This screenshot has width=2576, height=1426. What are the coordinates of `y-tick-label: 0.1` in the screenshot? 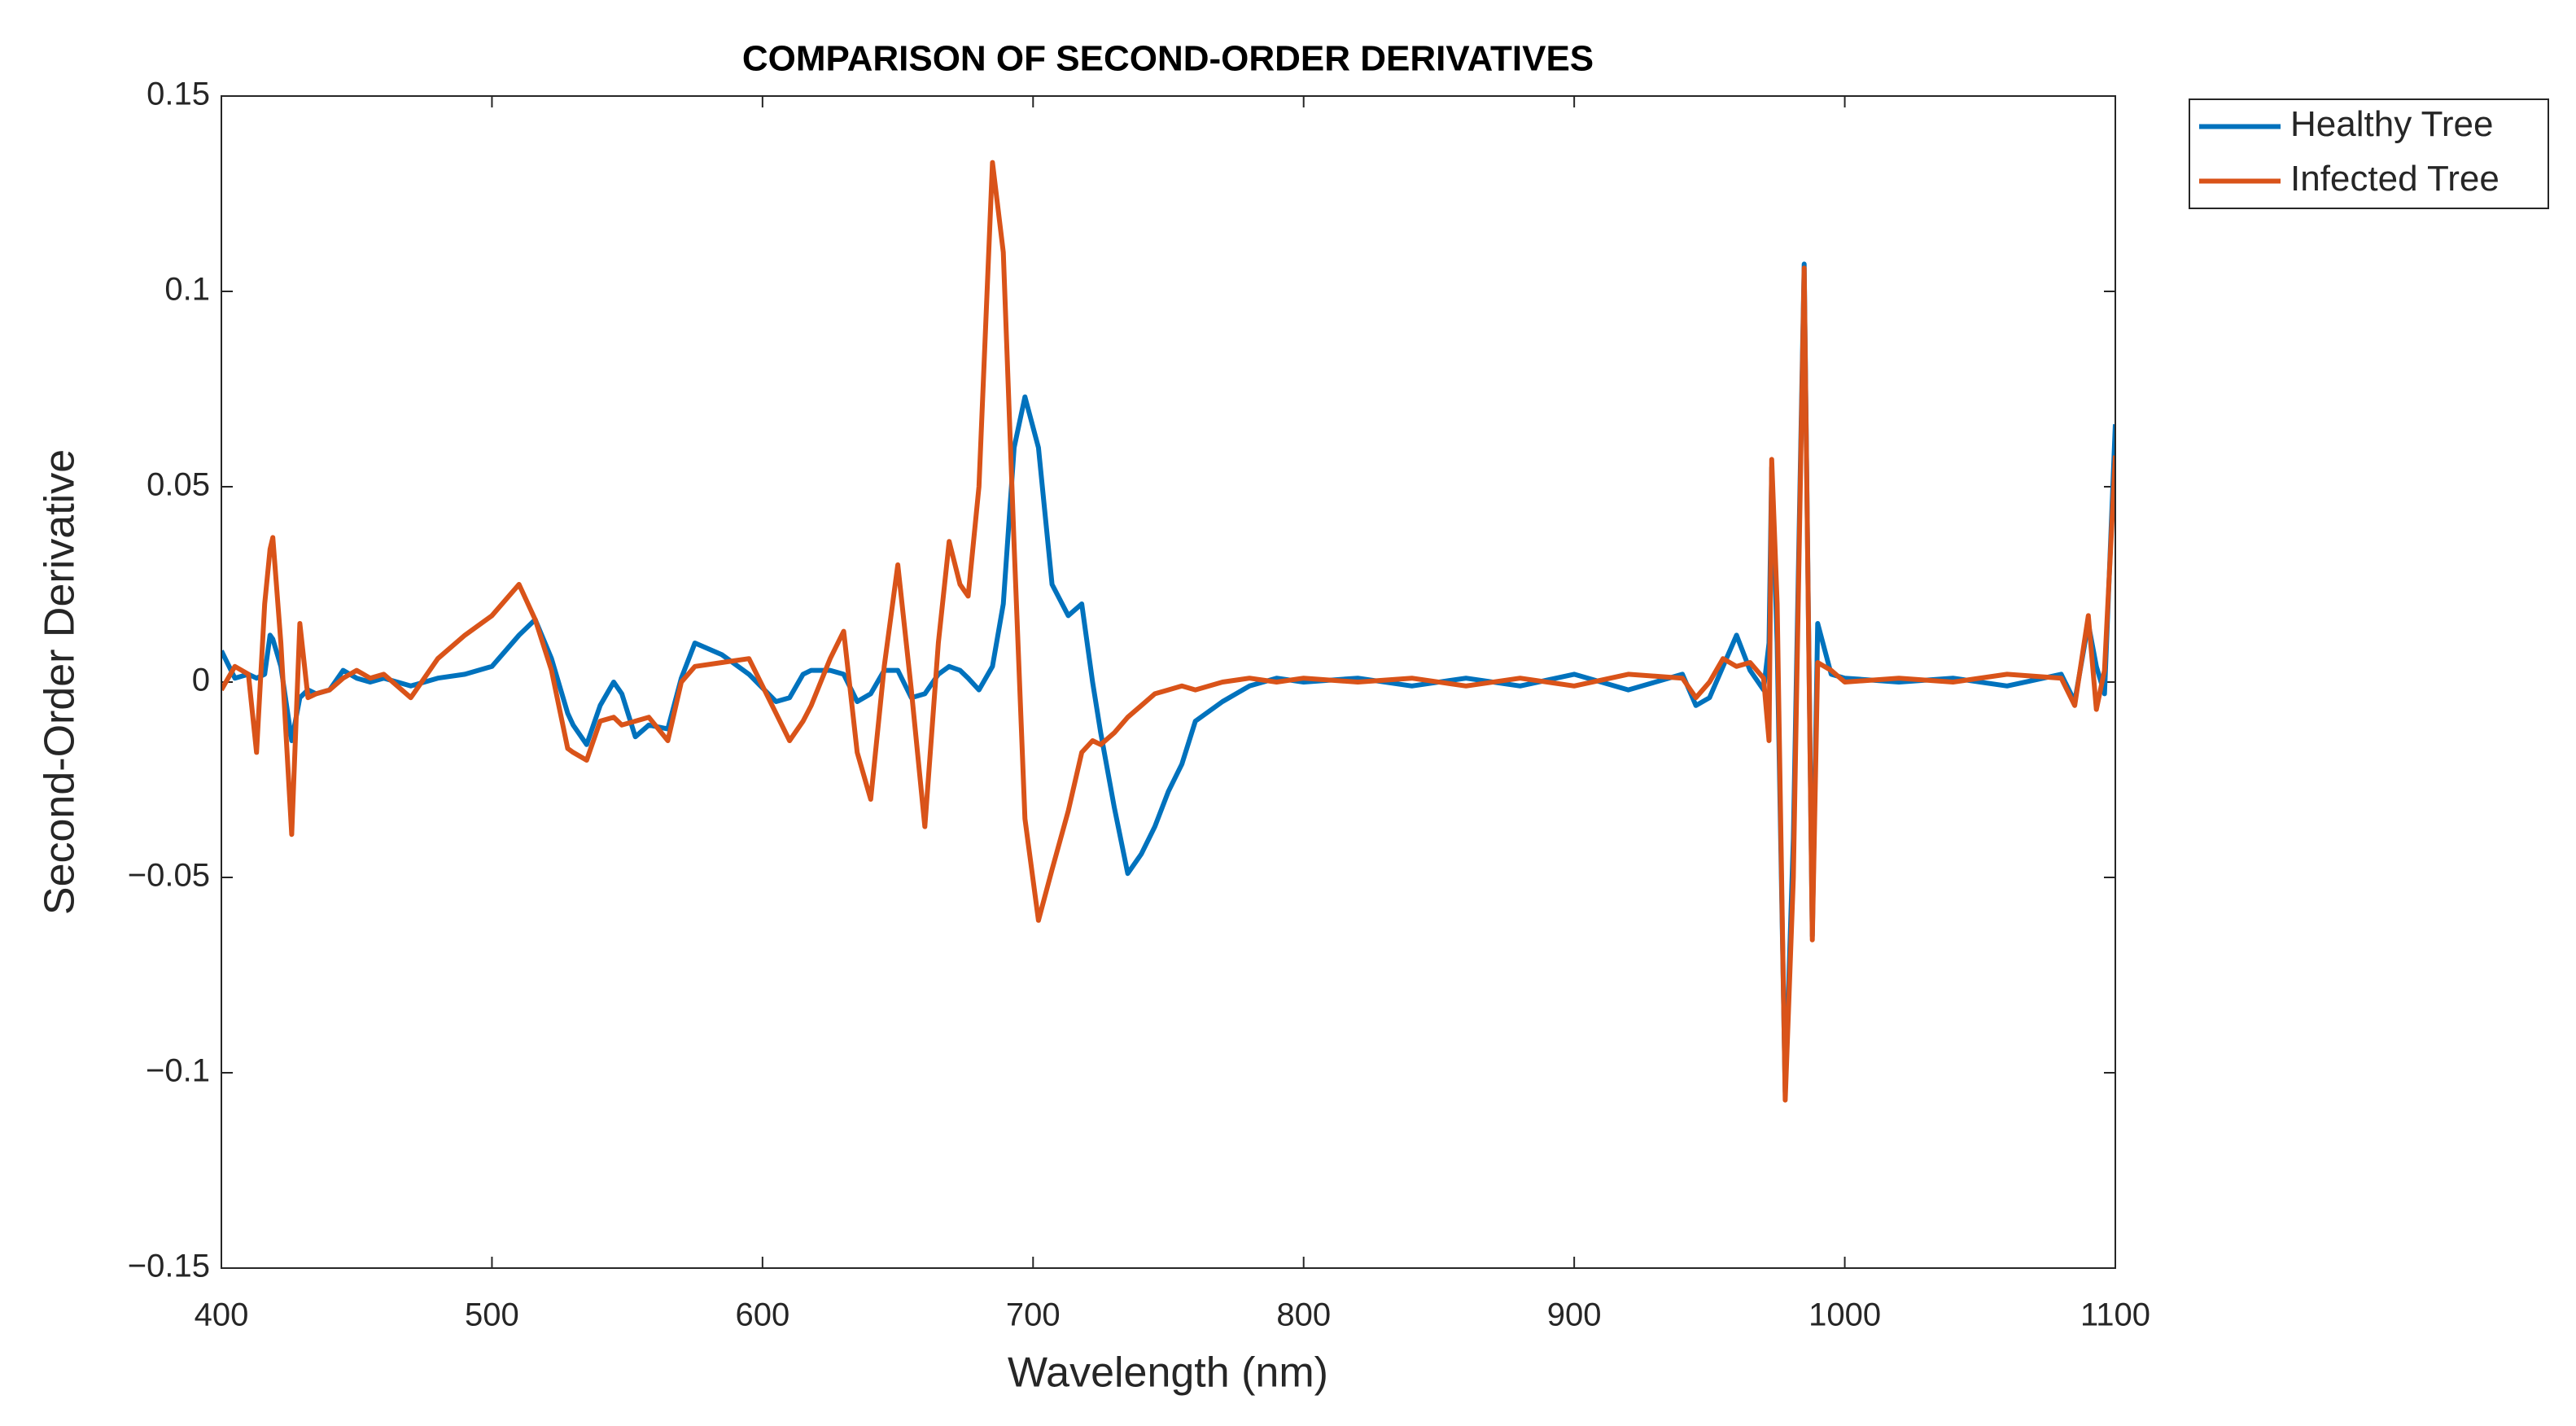 It's located at (187, 290).